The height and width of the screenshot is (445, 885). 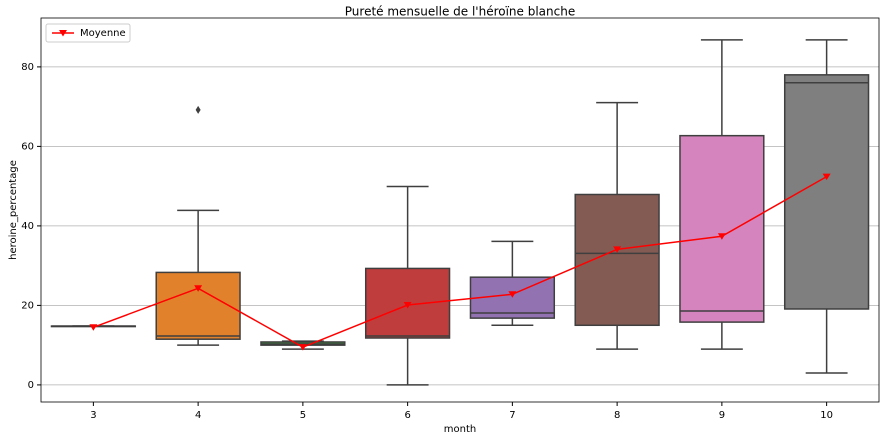 I want to click on x-tick-label: 5, so click(x=303, y=415).